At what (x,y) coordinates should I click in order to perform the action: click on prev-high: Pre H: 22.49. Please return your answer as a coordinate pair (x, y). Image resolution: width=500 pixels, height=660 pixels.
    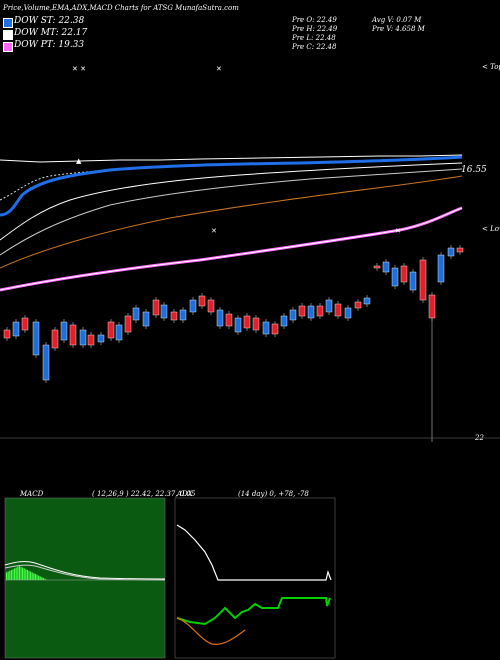
    Looking at the image, I should click on (315, 29).